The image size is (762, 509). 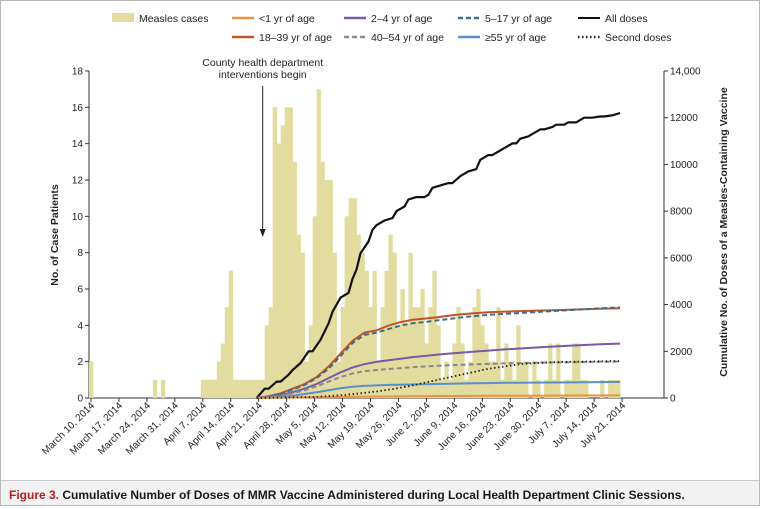 I want to click on y-axis-ticks: 0 2 4 6 8 10 12 14 16 18, so click(x=80, y=236).